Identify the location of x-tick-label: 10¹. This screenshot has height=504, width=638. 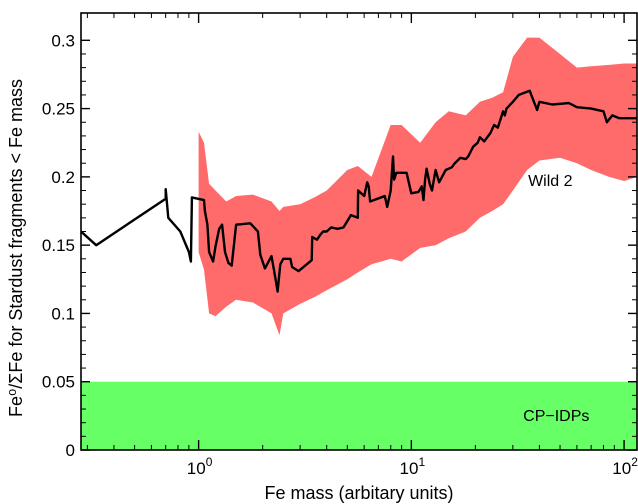
(413, 466).